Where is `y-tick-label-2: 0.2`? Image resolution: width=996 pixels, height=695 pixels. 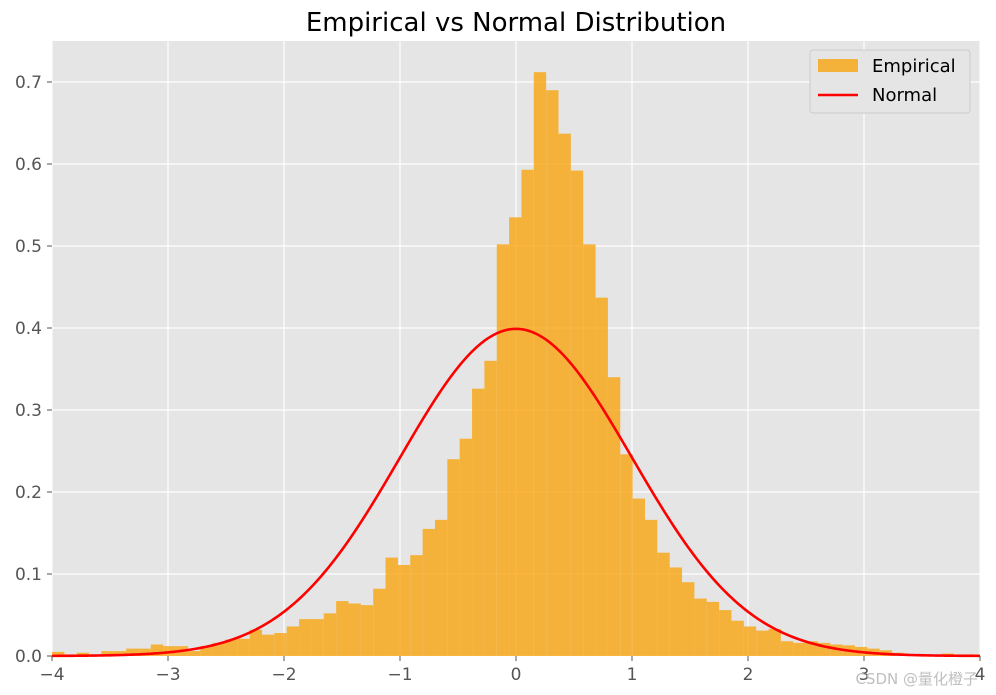 y-tick-label-2: 0.2 is located at coordinates (28, 493).